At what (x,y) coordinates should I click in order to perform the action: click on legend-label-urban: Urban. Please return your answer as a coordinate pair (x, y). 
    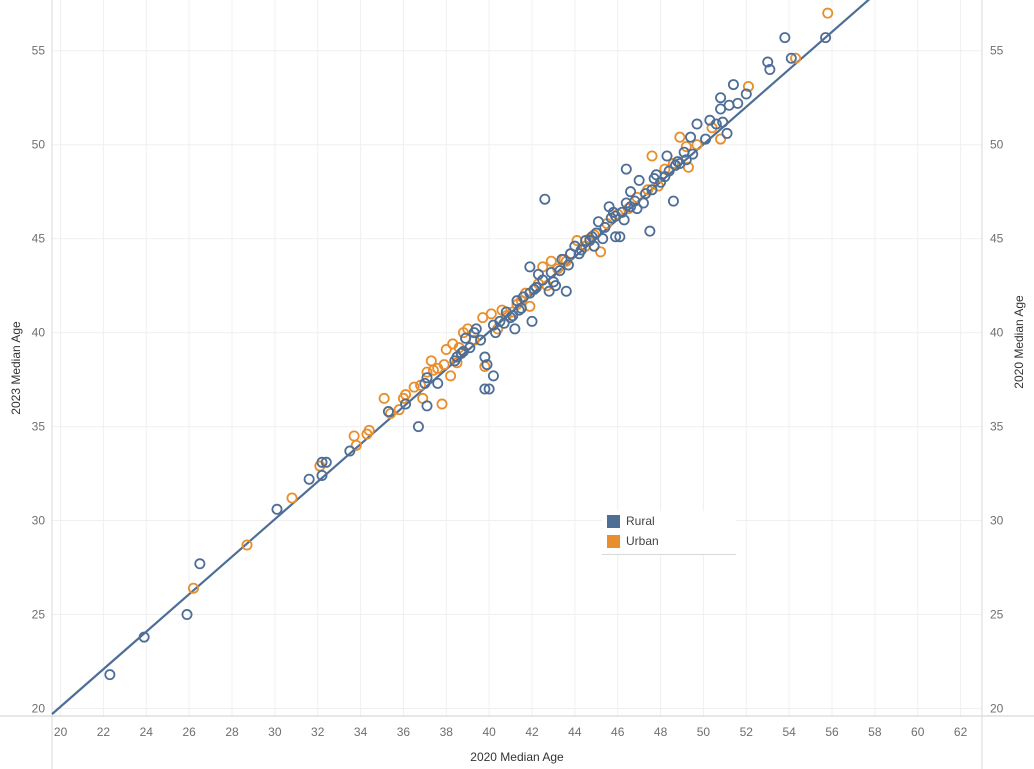
    Looking at the image, I should click on (642, 541).